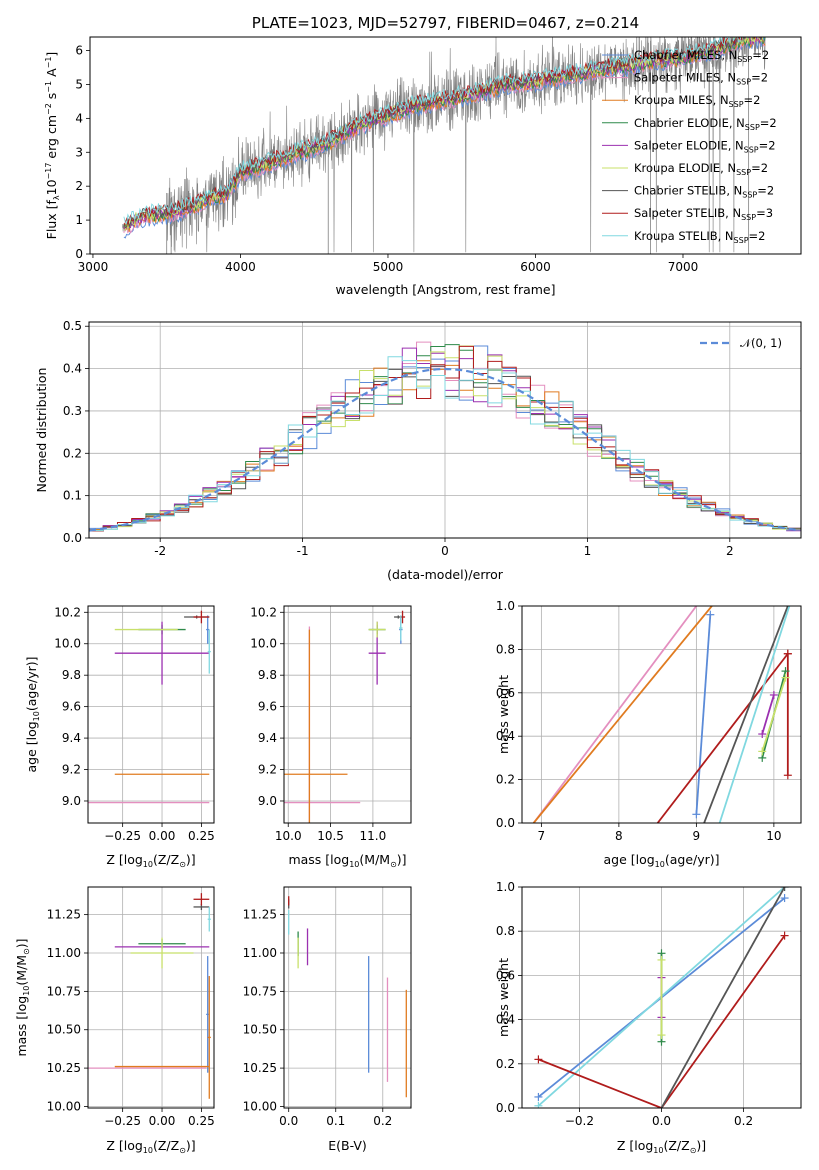  What do you see at coordinates (661, 1121) in the screenshot?
I see `x-tick-label: 0.0` at bounding box center [661, 1121].